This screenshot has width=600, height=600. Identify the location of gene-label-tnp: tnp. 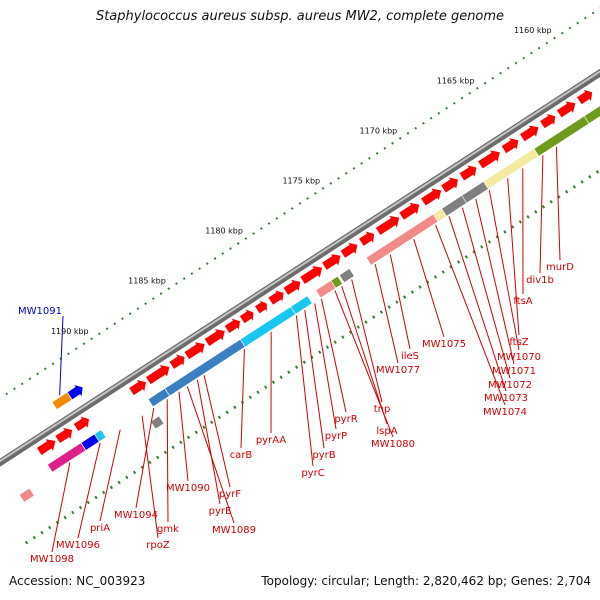
(382, 409).